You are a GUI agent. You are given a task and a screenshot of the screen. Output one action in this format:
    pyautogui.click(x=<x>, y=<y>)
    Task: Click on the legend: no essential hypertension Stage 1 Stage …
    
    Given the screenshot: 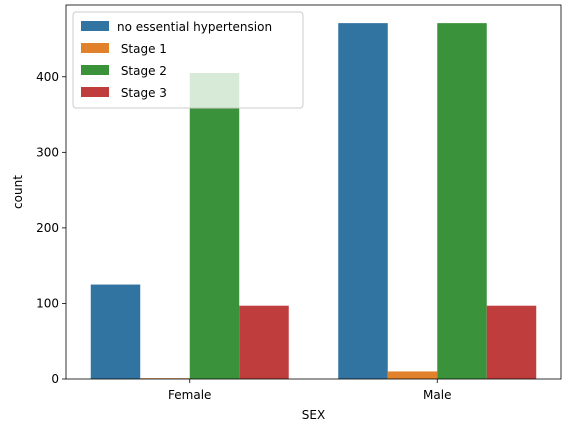 What is the action you would take?
    pyautogui.click(x=188, y=60)
    